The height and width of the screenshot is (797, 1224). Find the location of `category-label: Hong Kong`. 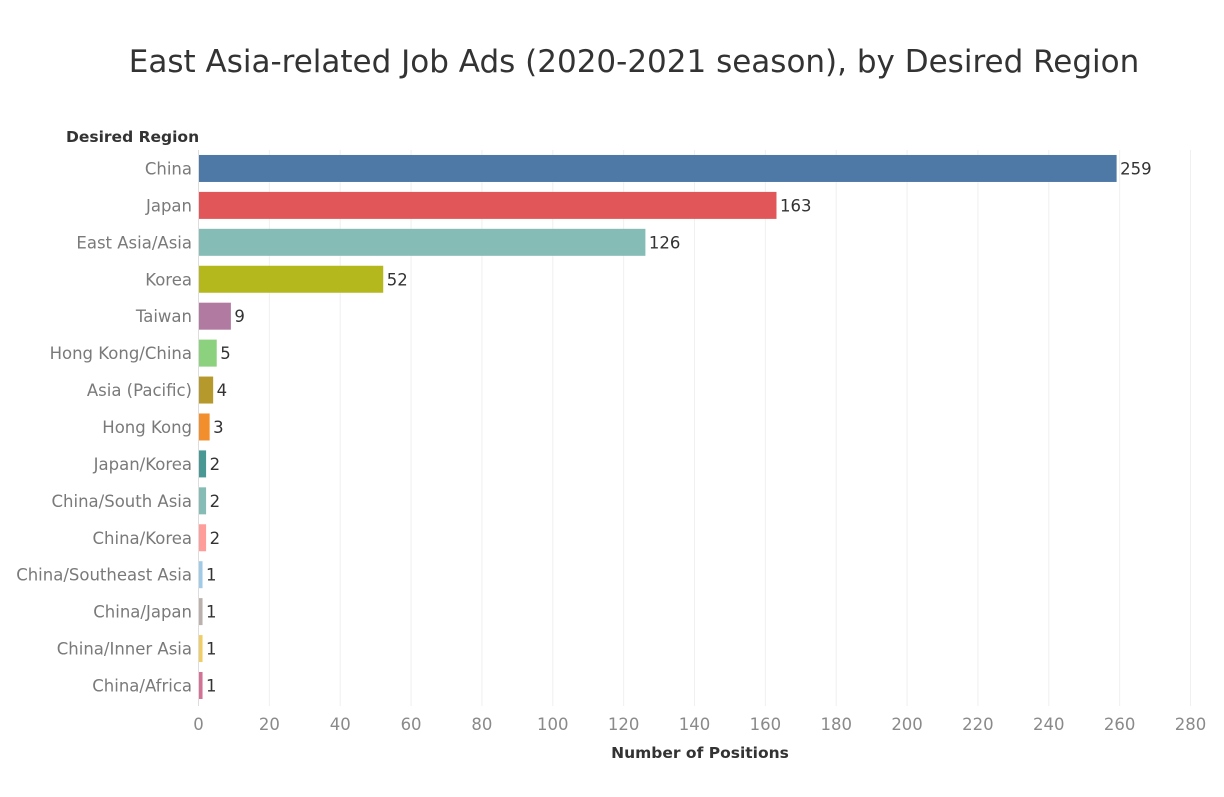

category-label: Hong Kong is located at coordinates (147, 427).